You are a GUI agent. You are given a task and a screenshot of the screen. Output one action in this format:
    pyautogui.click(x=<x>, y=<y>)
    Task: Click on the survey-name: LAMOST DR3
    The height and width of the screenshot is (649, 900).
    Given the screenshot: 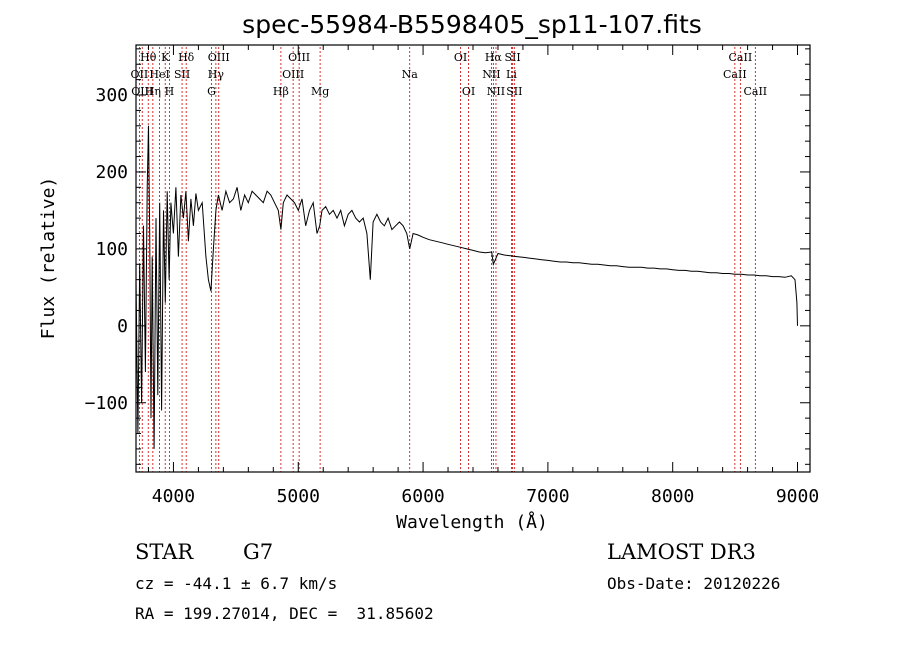 What is the action you would take?
    pyautogui.click(x=681, y=552)
    